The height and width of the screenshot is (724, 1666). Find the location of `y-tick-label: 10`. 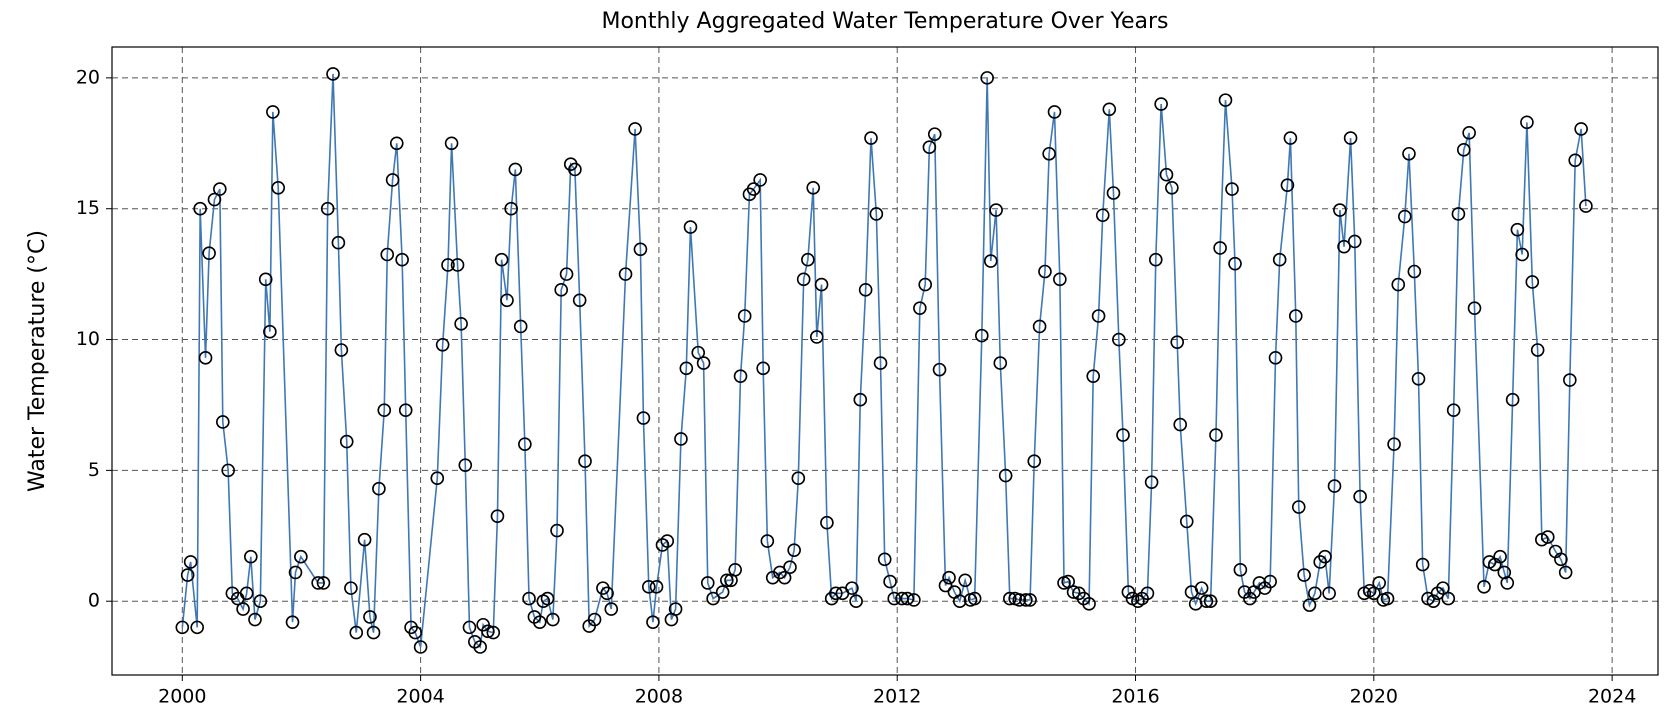

y-tick-label: 10 is located at coordinates (88, 339).